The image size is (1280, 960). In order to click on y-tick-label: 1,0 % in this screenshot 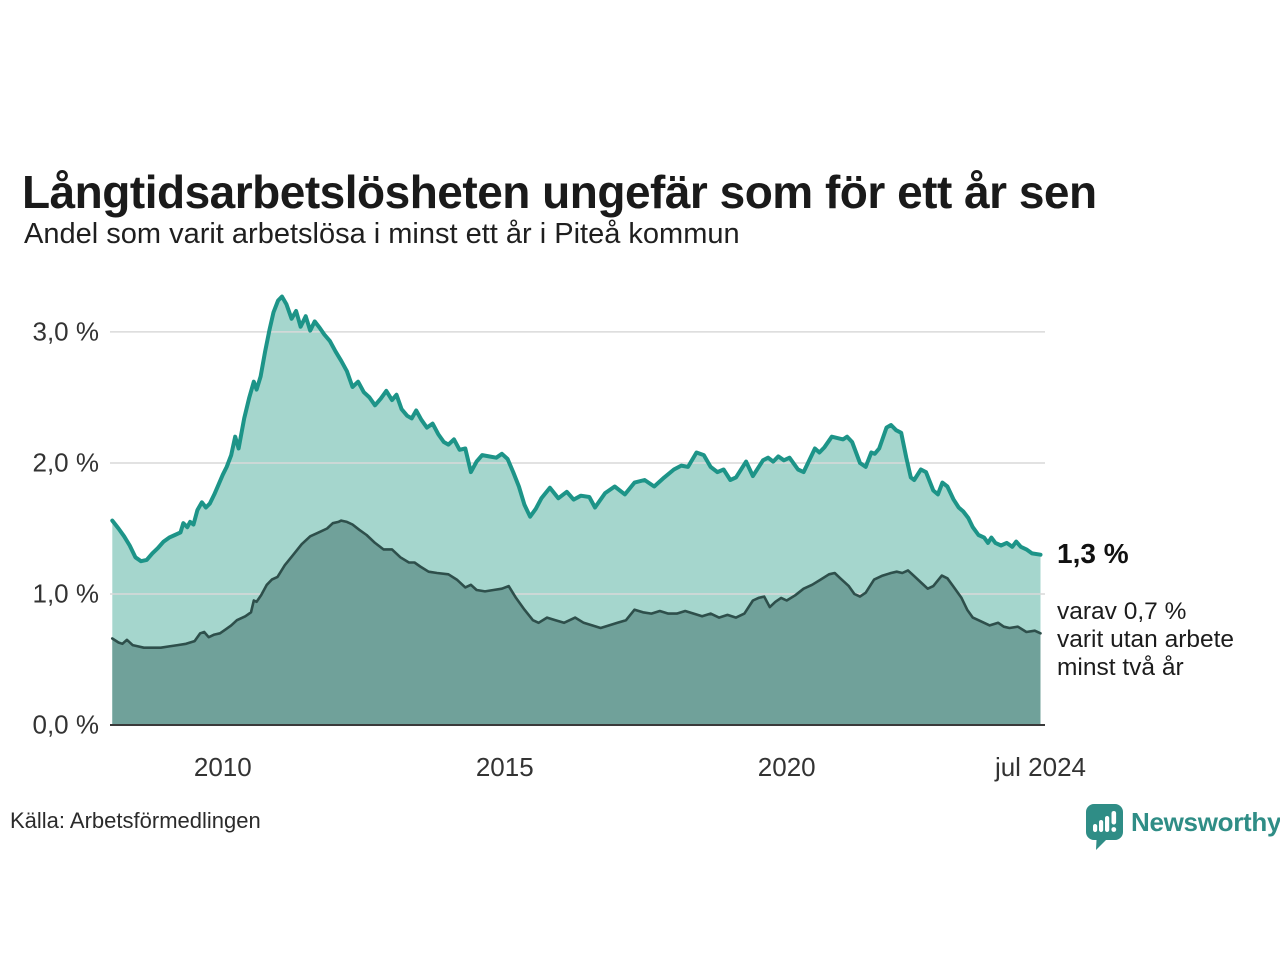, I will do `click(66, 593)`.